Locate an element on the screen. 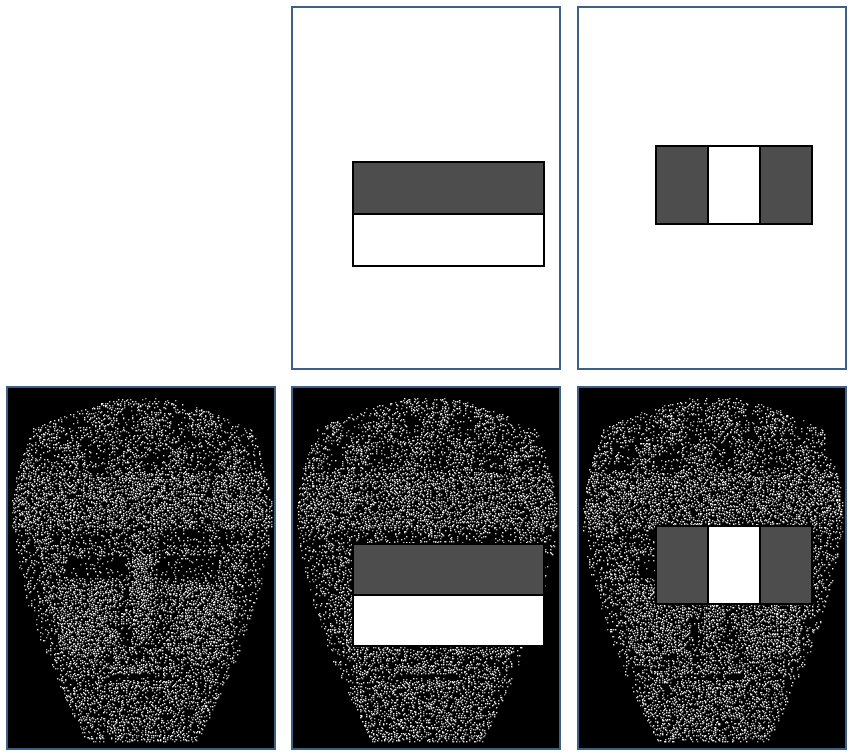  line-feature-overlay is located at coordinates (734, 565).